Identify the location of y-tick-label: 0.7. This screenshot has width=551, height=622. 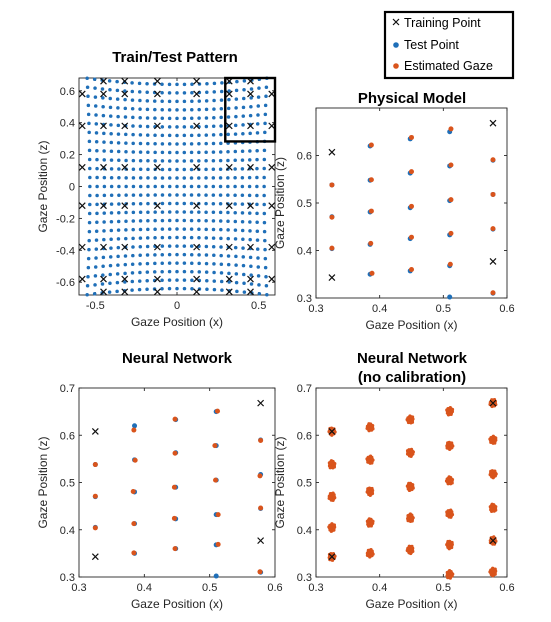
(304, 389).